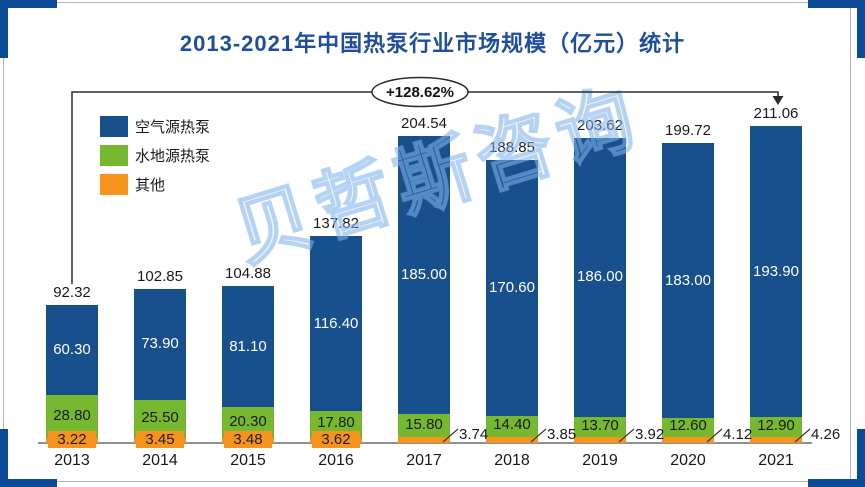 The image size is (865, 487). I want to click on x-axis-tick-label: 2019, so click(600, 460).